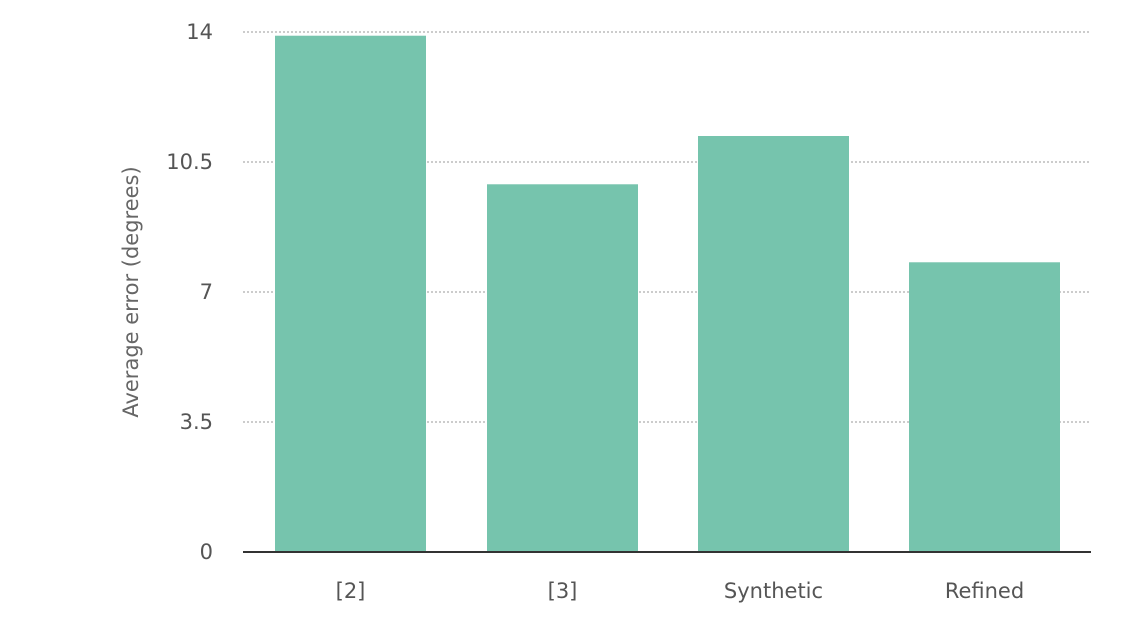 This screenshot has width=1142, height=640. I want to click on y-tick-label: 10.5, so click(189, 162).